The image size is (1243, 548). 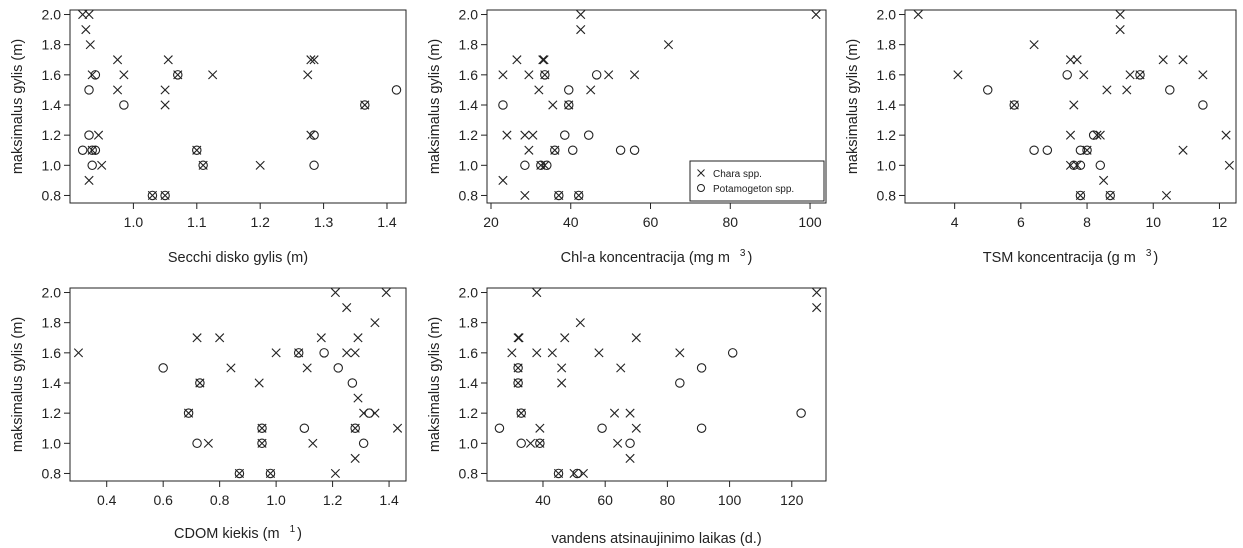 What do you see at coordinates (1220, 222) in the screenshot?
I see `x-tick-label: 12` at bounding box center [1220, 222].